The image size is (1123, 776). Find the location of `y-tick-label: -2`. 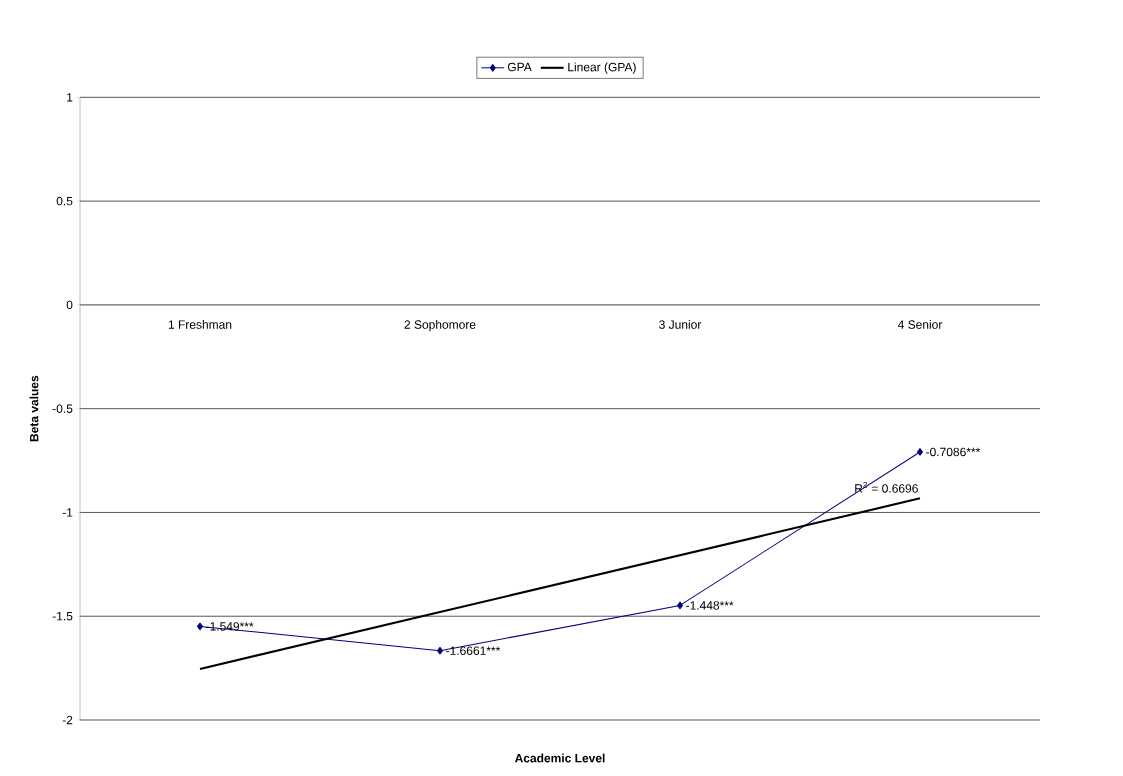

y-tick-label: -2 is located at coordinates (67, 720).